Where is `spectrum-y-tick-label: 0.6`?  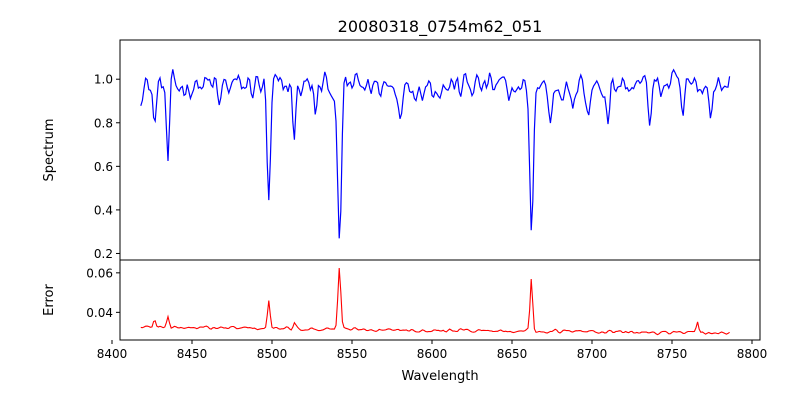
spectrum-y-tick-label: 0.6 is located at coordinates (103, 167).